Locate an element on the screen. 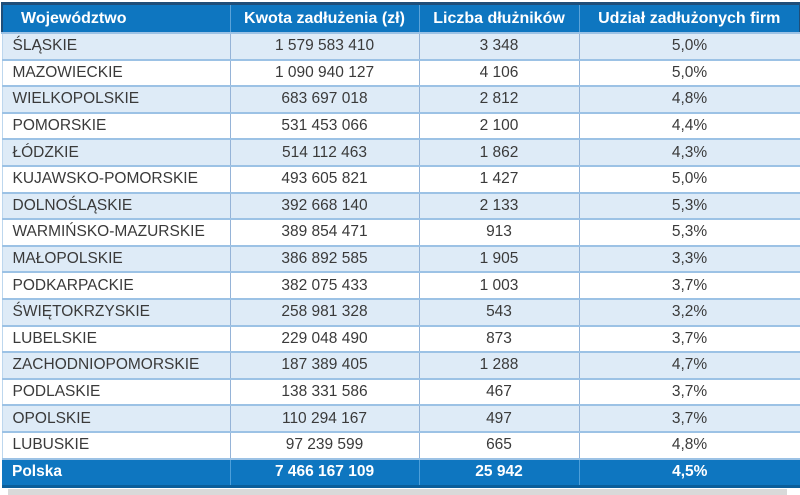 This screenshot has width=800, height=495. debtor-count: 467 is located at coordinates (498, 392).